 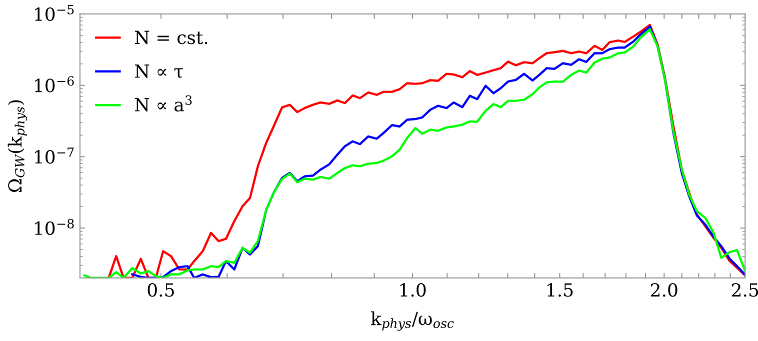 What do you see at coordinates (161, 290) in the screenshot?
I see `x-tick-label: 0.5` at bounding box center [161, 290].